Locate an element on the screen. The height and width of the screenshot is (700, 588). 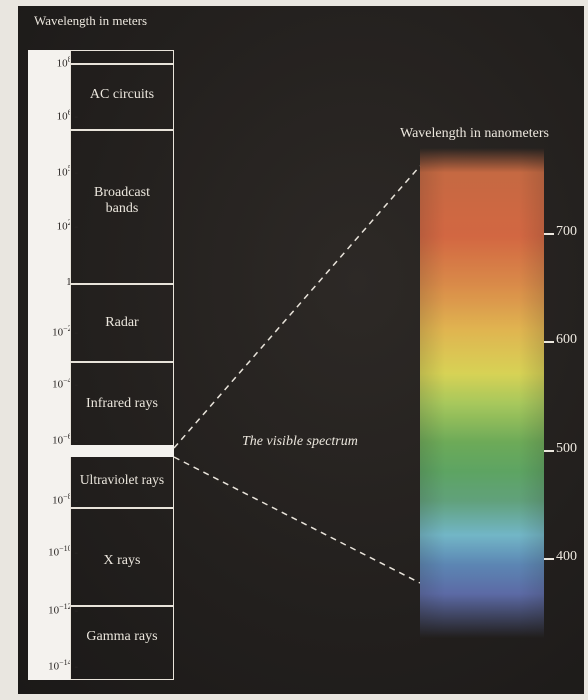
spectrum-edge-shading is located at coordinates (482, 393).